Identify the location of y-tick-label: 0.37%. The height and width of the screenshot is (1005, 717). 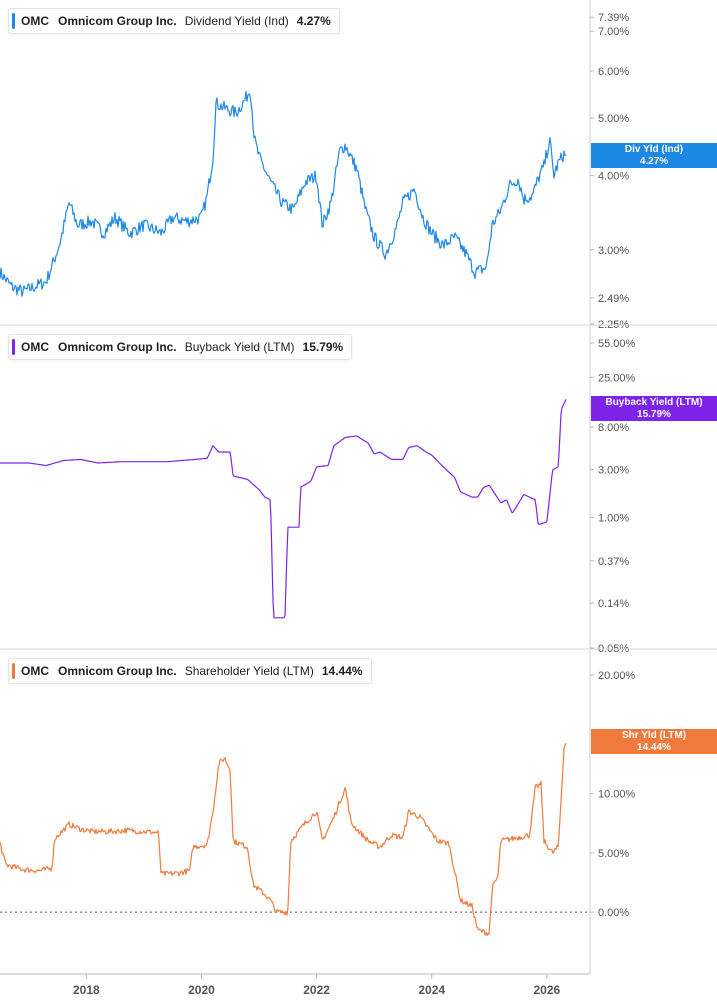
(613, 562).